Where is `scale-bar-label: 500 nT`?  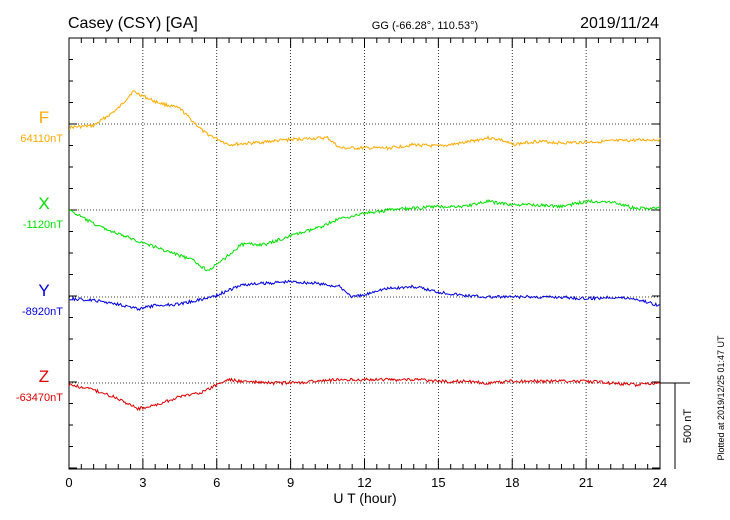 scale-bar-label: 500 nT is located at coordinates (688, 426).